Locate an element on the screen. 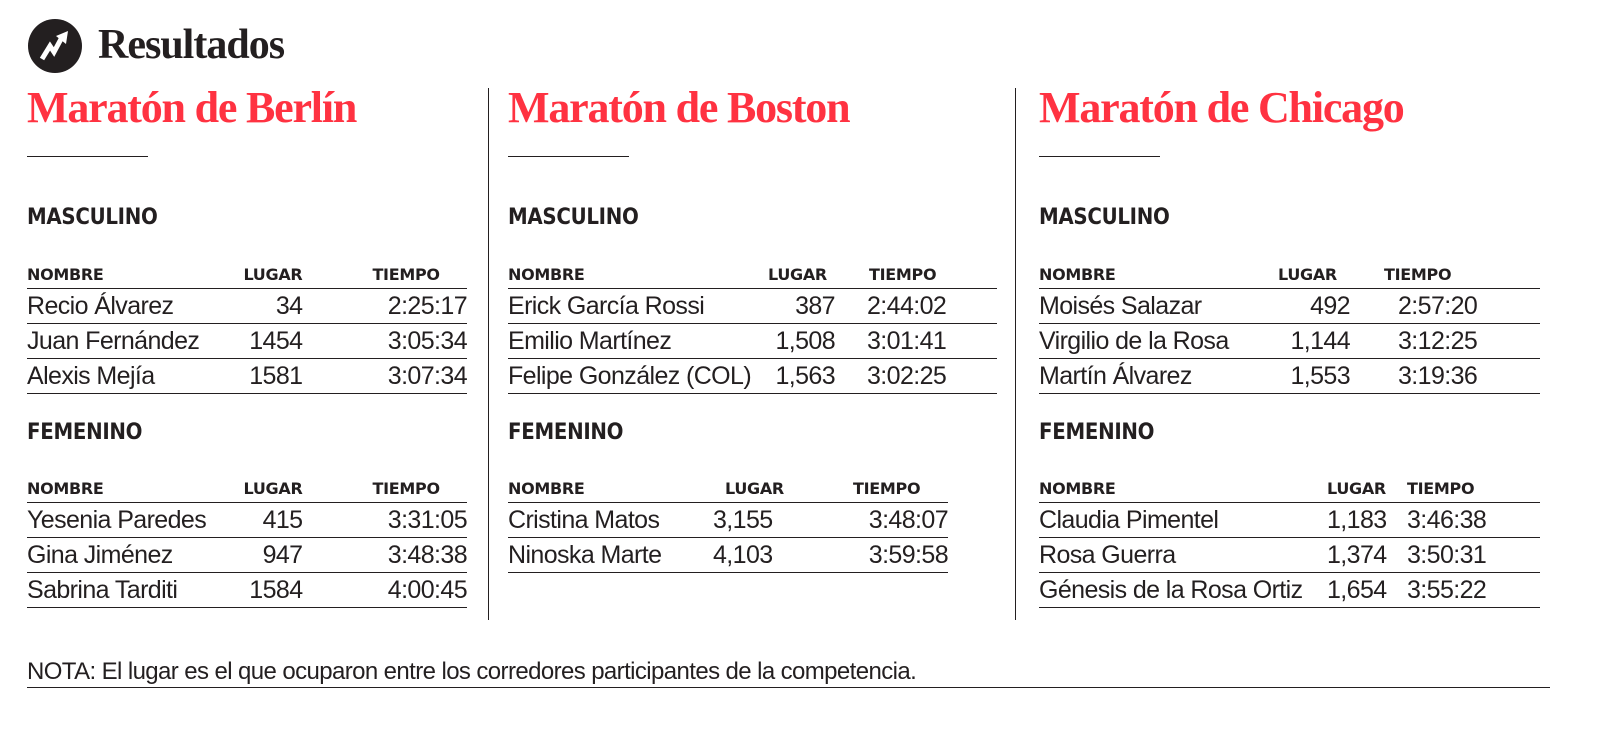 The image size is (1614, 729). table-row: Erick García Rossi 387 2:44:02 is located at coordinates (752, 306).